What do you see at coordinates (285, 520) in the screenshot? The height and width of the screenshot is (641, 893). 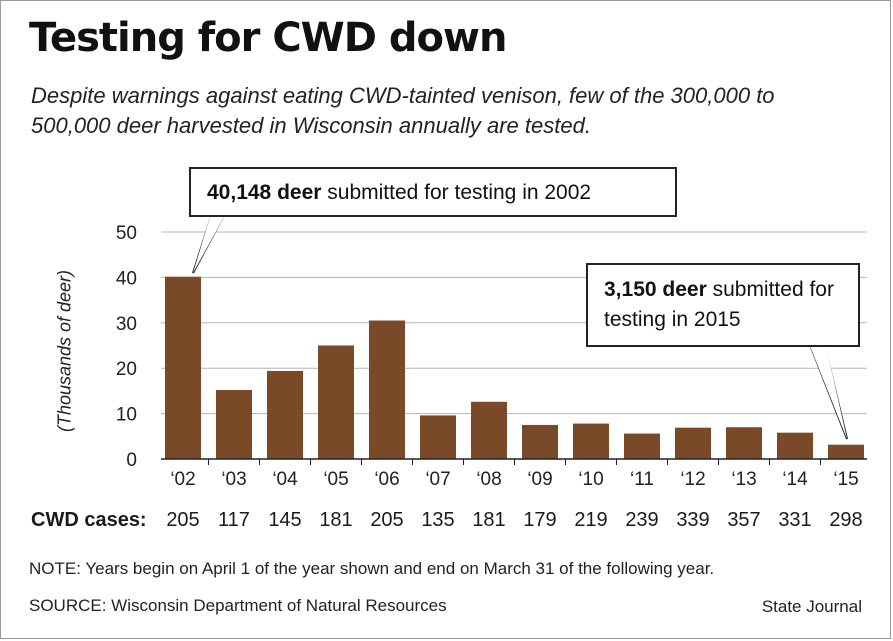 I see `cwd-cases-value: 145` at bounding box center [285, 520].